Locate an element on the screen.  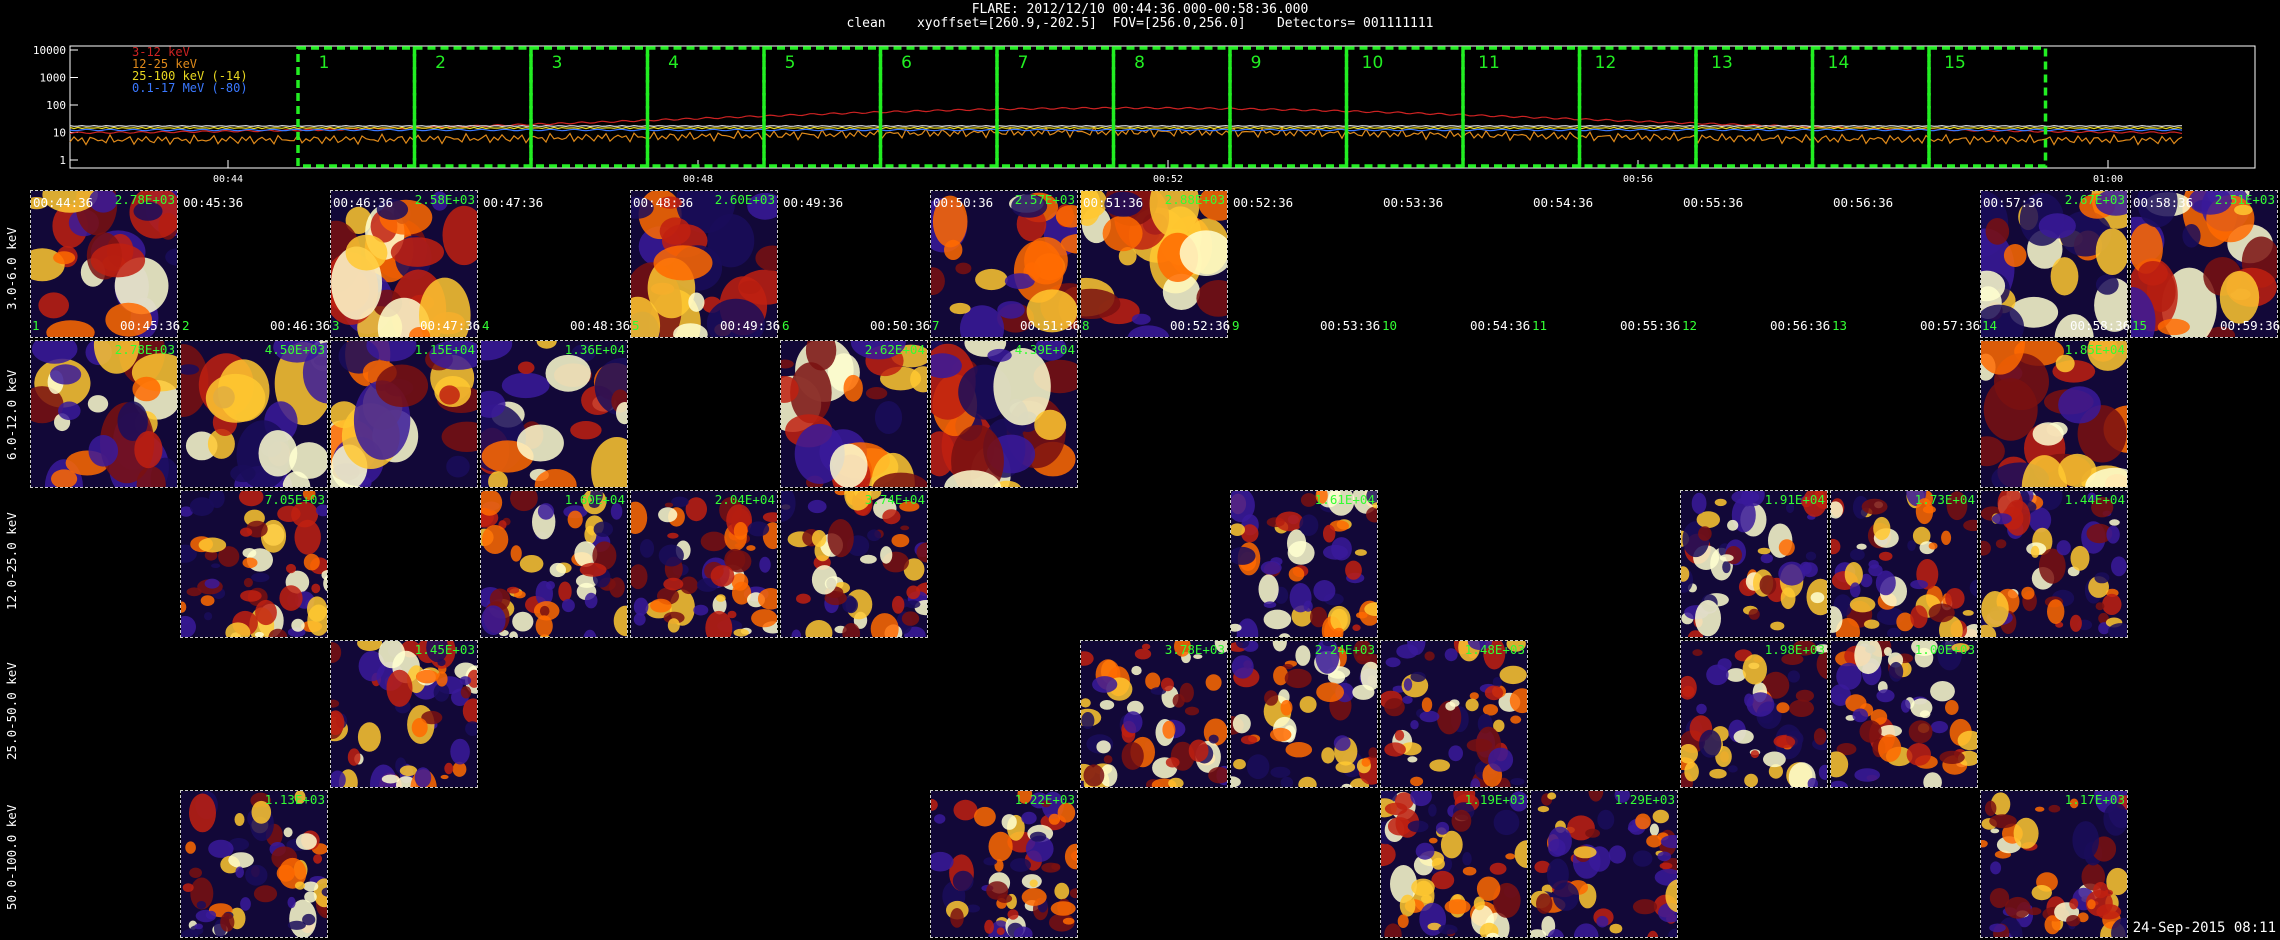
peak-flux-label: 1.00E+03 is located at coordinates (1944, 649).